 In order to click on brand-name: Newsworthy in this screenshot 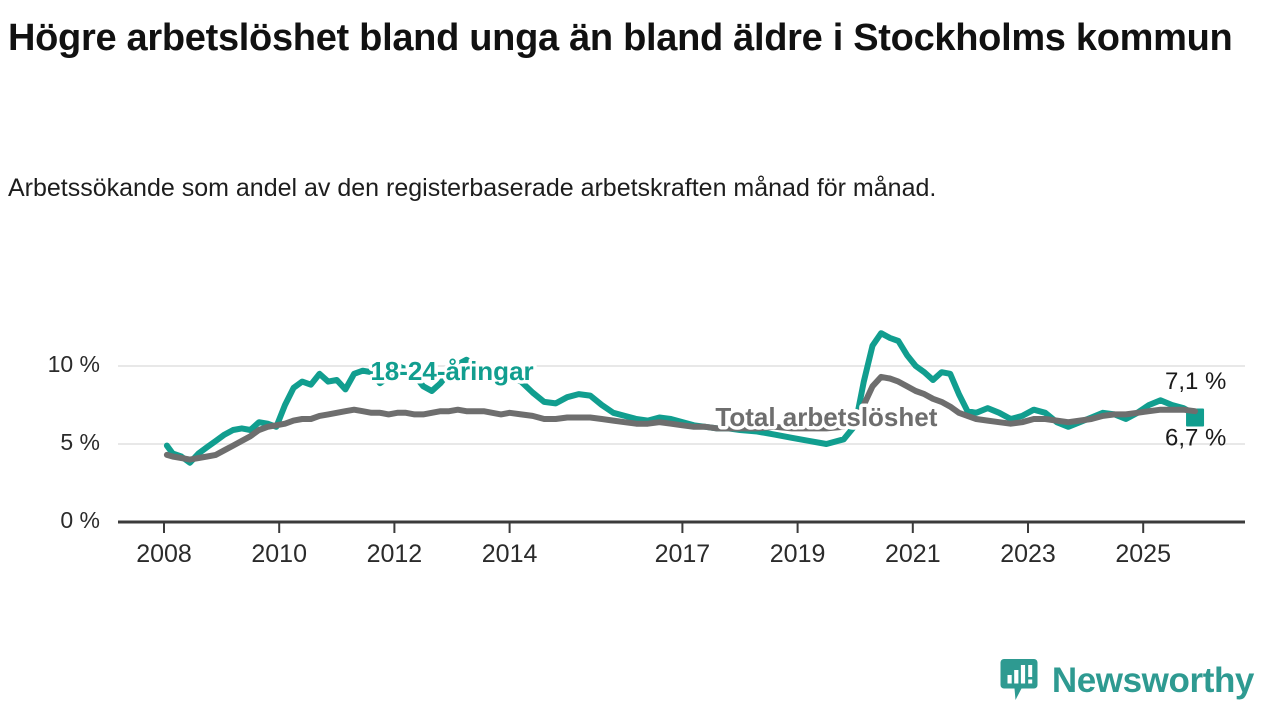, I will do `click(1153, 680)`.